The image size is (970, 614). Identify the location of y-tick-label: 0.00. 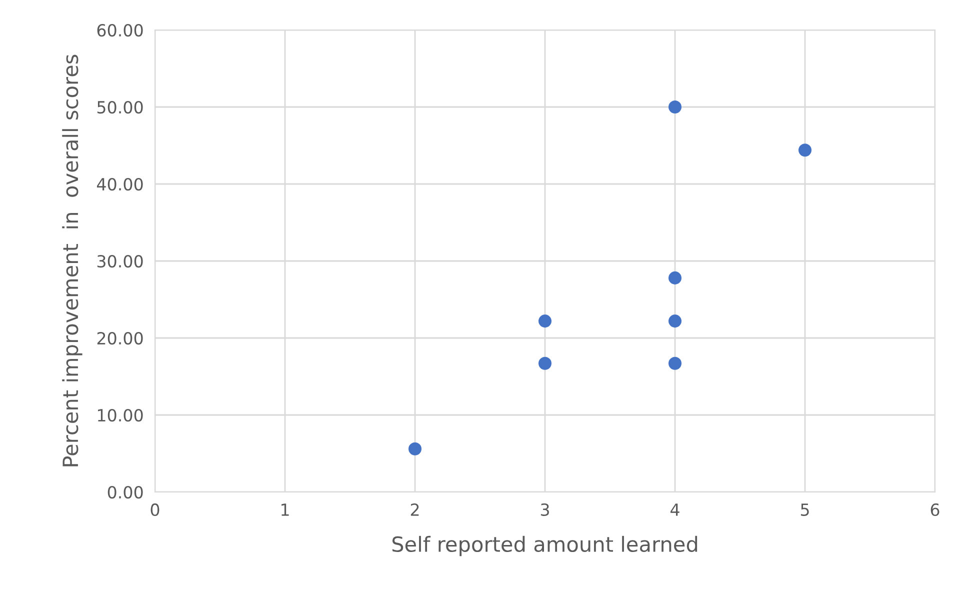
(125, 492).